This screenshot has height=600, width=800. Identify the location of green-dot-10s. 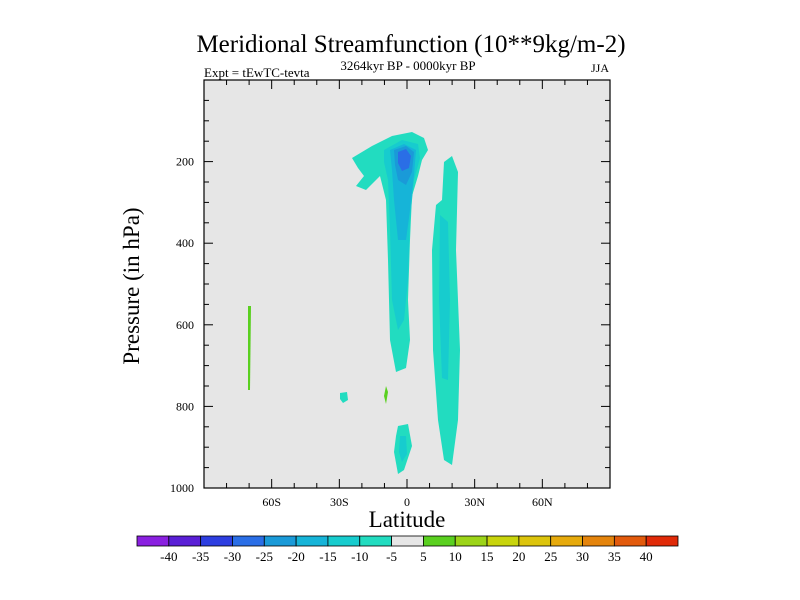
(386, 395).